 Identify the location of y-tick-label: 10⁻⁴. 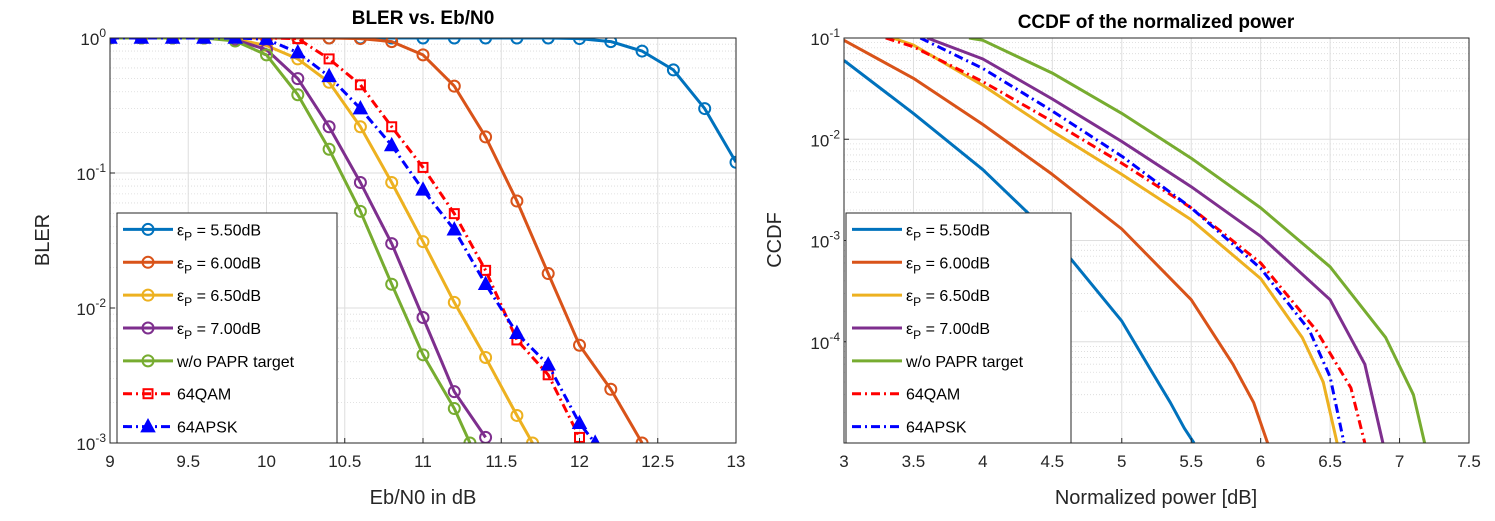
(825, 341).